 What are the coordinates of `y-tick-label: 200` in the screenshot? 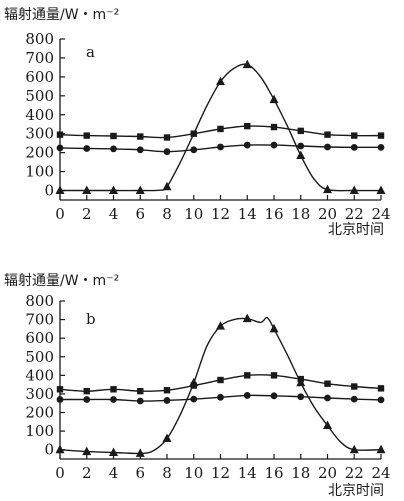 It's located at (39, 153).